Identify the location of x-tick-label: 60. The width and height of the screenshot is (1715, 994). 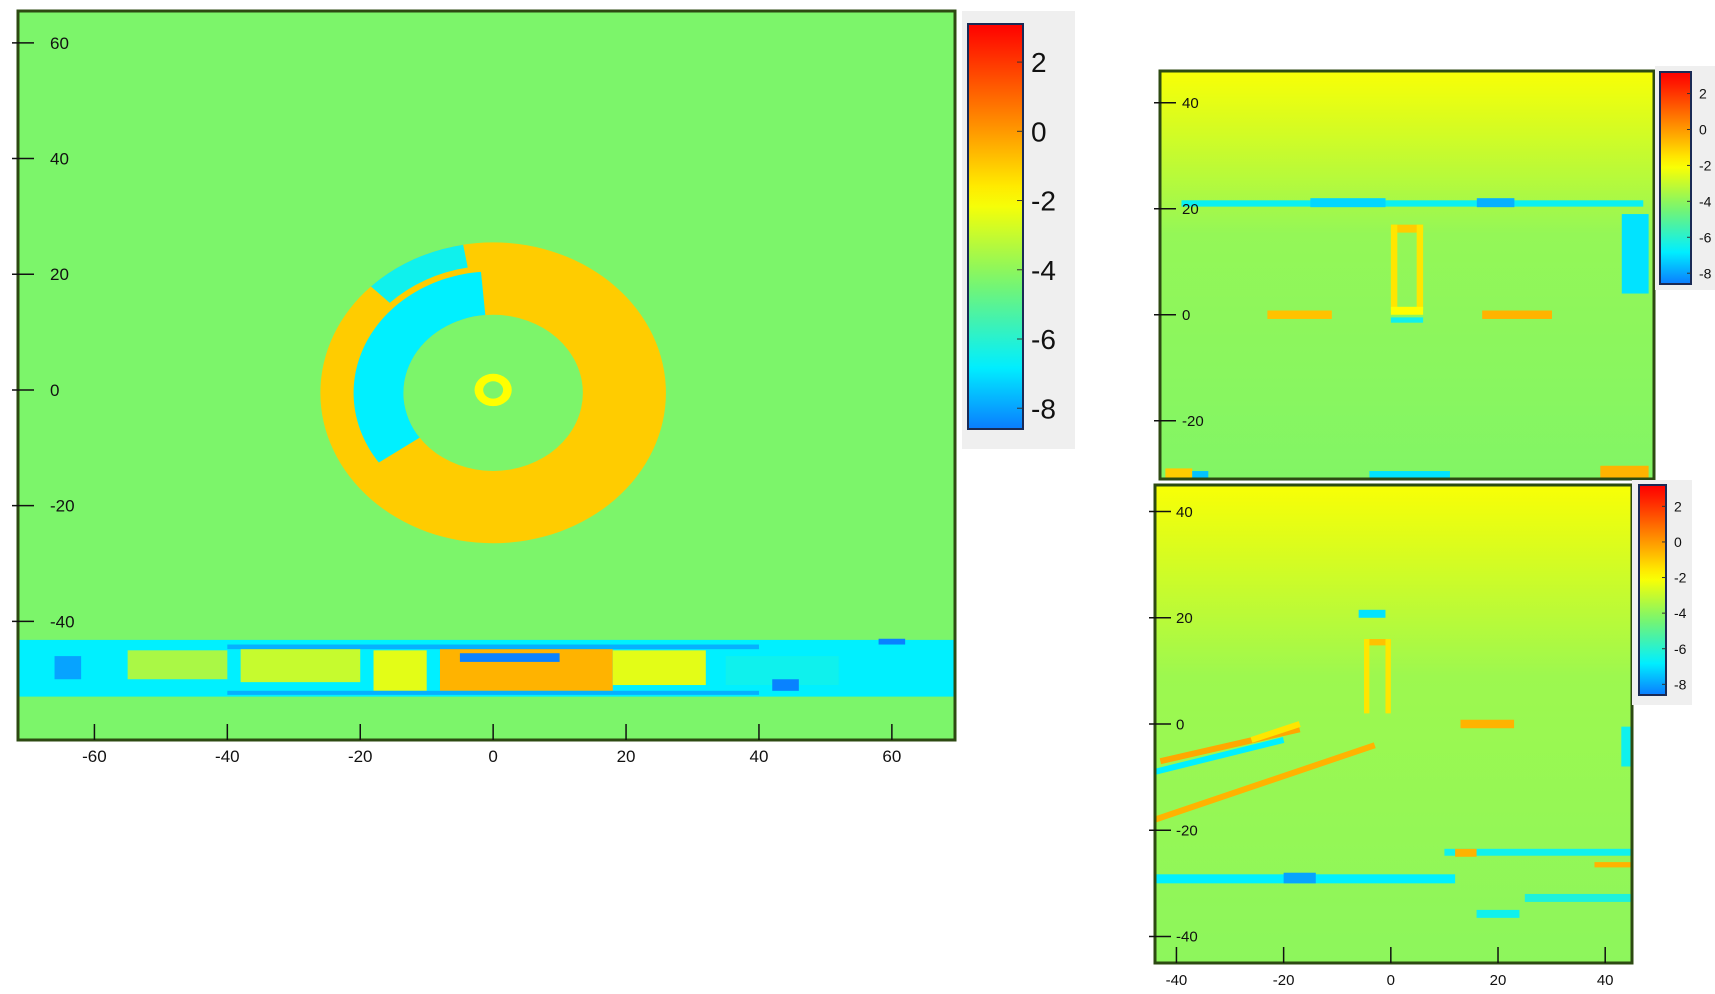
(891, 756).